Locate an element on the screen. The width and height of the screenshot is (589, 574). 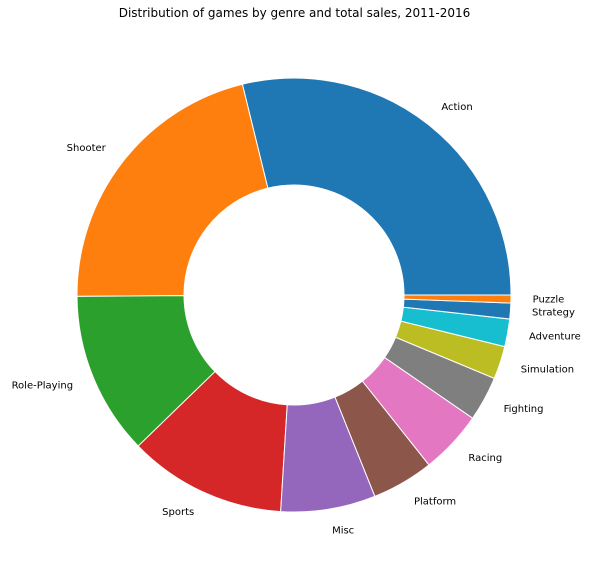
label-shooter: Shooter is located at coordinates (87, 148).